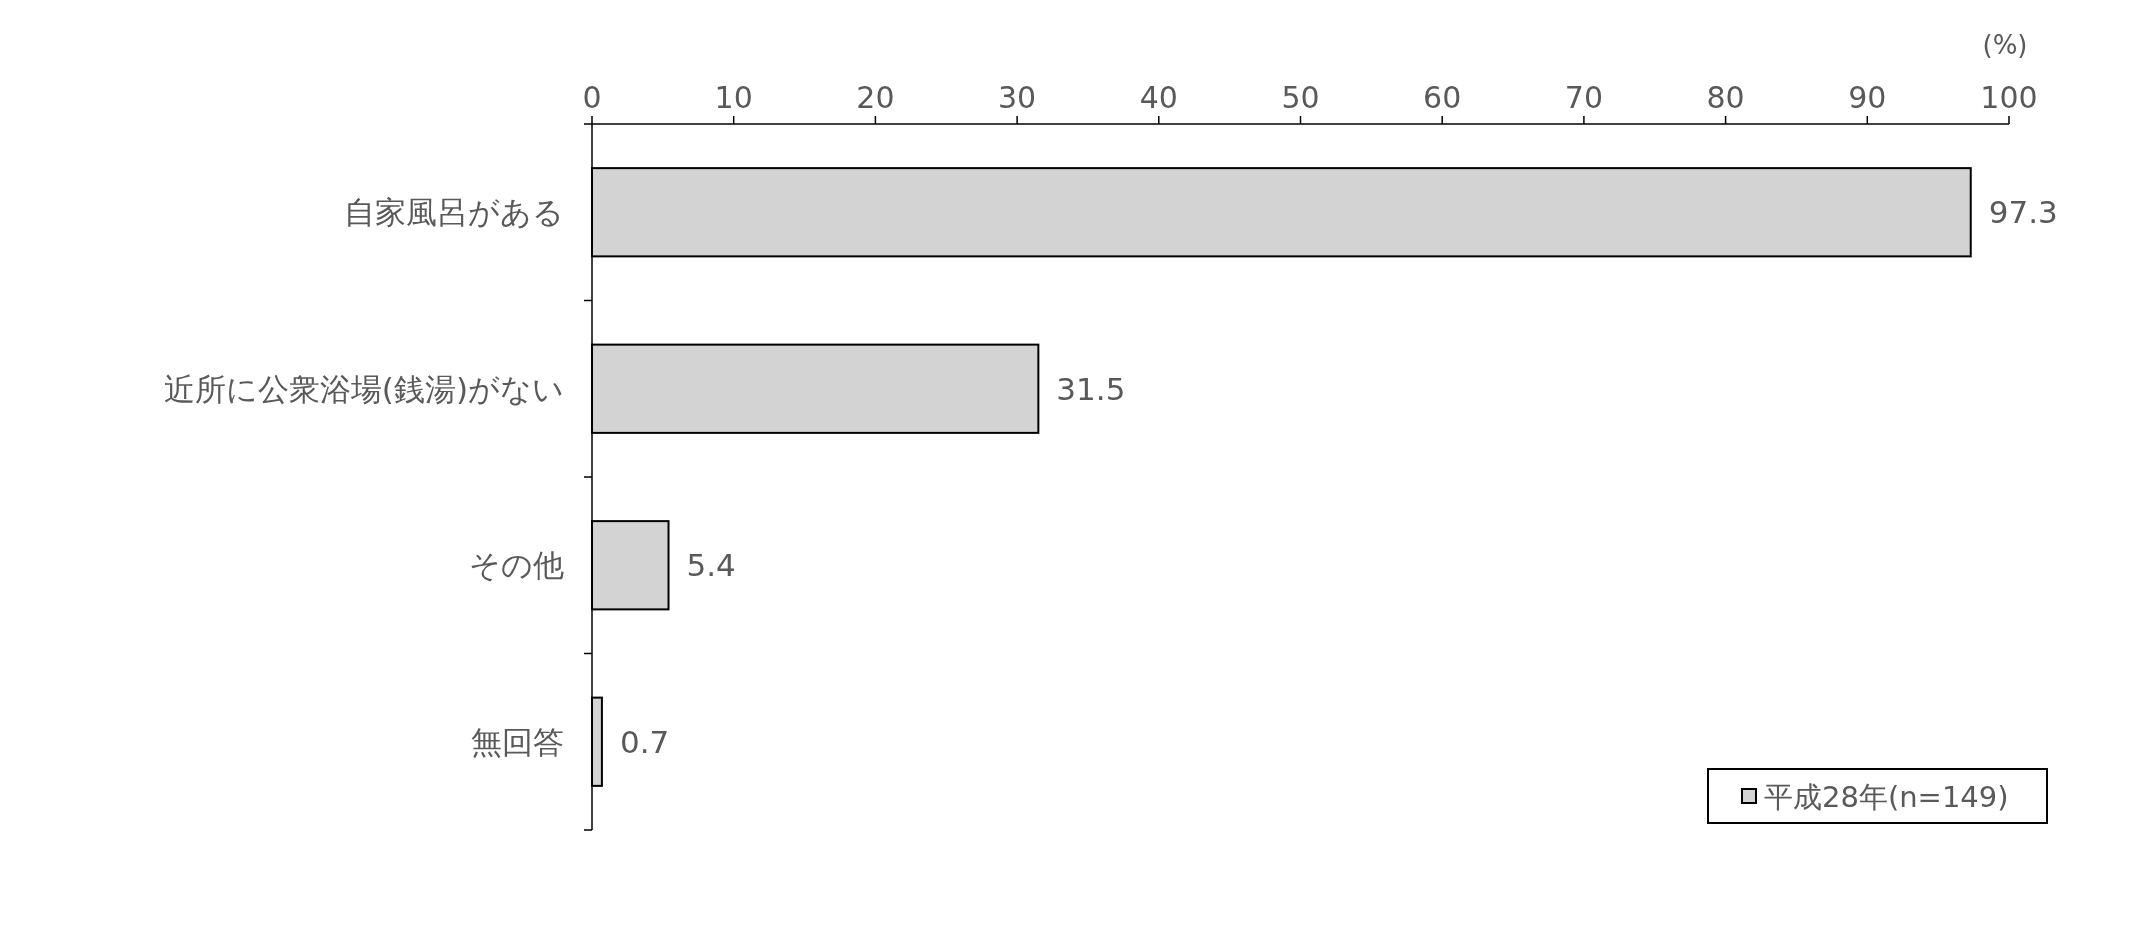 The image size is (2133, 939). What do you see at coordinates (1017, 97) in the screenshot?
I see `x-tick-label: 30` at bounding box center [1017, 97].